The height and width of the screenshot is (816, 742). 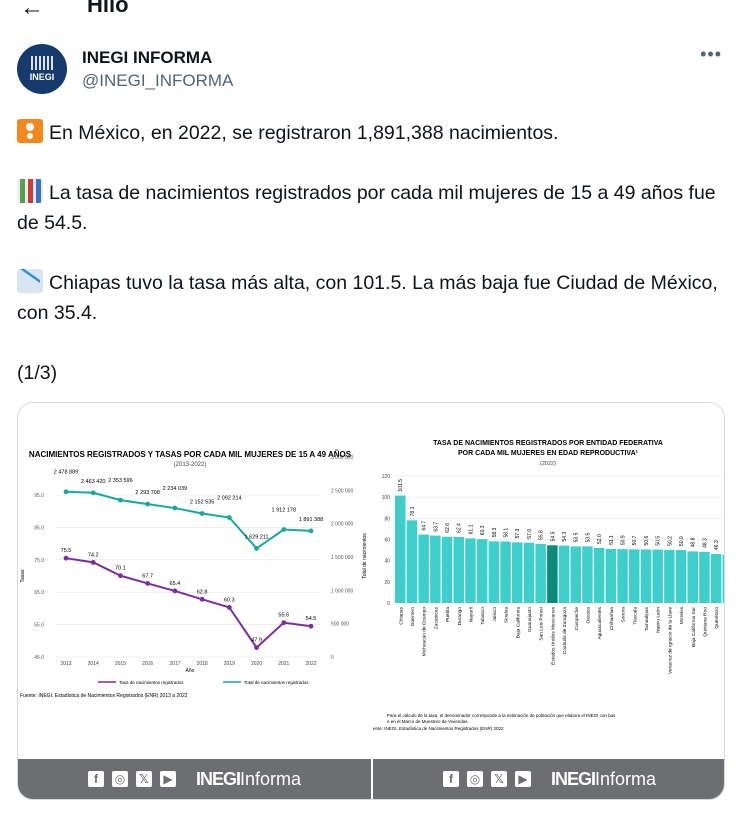 What do you see at coordinates (120, 664) in the screenshot?
I see `x-tick-label: 2015` at bounding box center [120, 664].